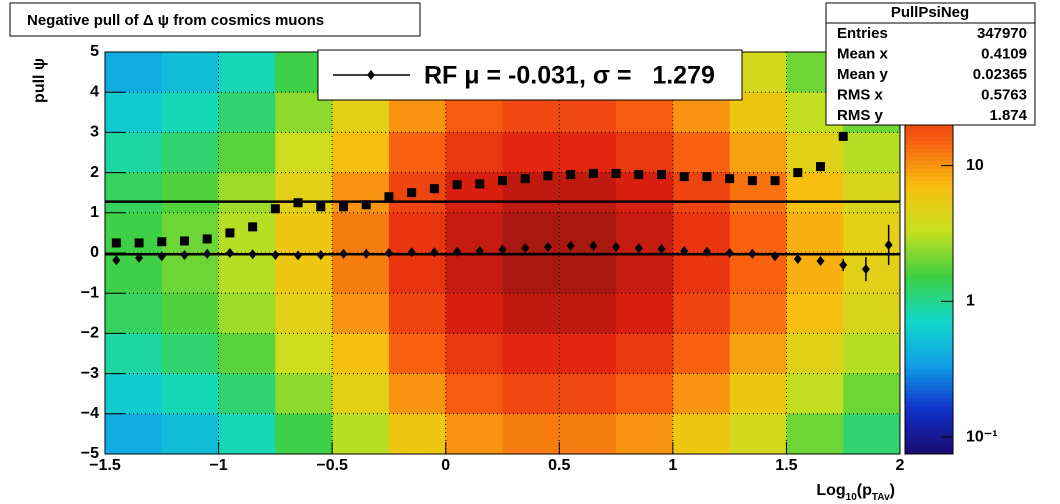 Image resolution: width=1060 pixels, height=504 pixels. What do you see at coordinates (105, 465) in the screenshot?
I see `x-tick-label: −1.5` at bounding box center [105, 465].